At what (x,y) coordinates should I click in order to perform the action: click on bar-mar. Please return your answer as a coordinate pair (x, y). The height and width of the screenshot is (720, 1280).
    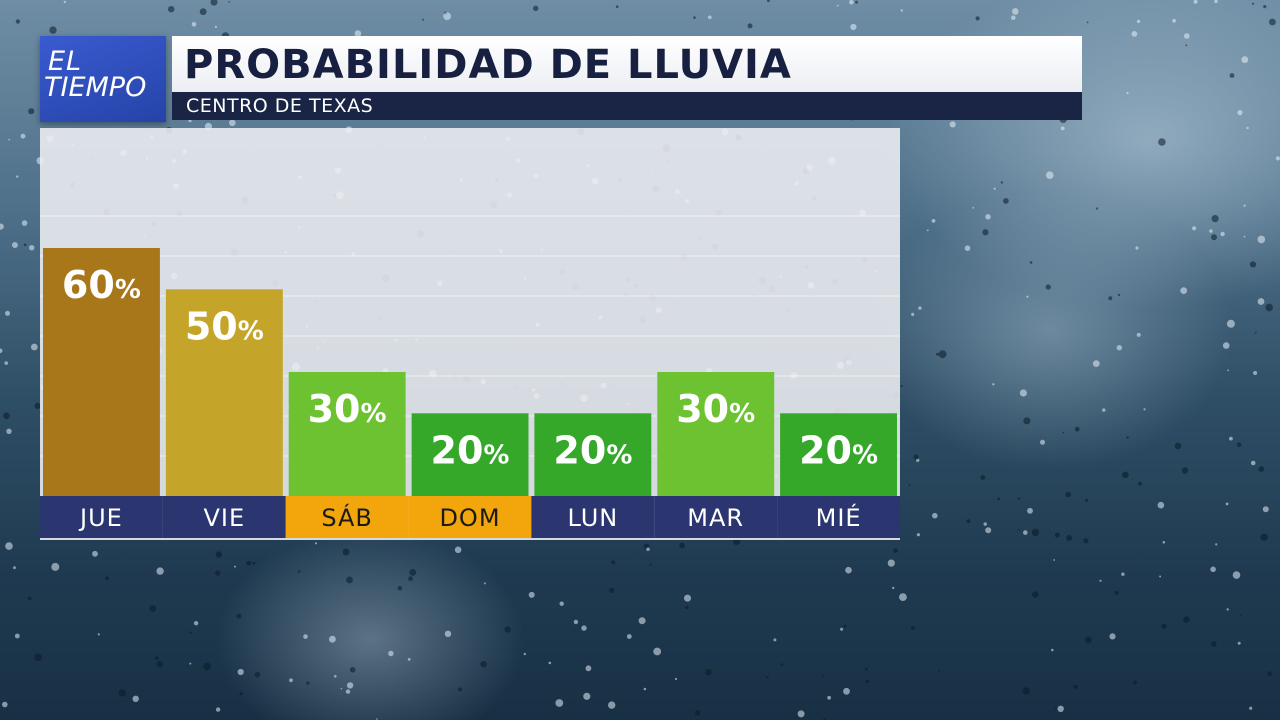
    Looking at the image, I should click on (716, 434).